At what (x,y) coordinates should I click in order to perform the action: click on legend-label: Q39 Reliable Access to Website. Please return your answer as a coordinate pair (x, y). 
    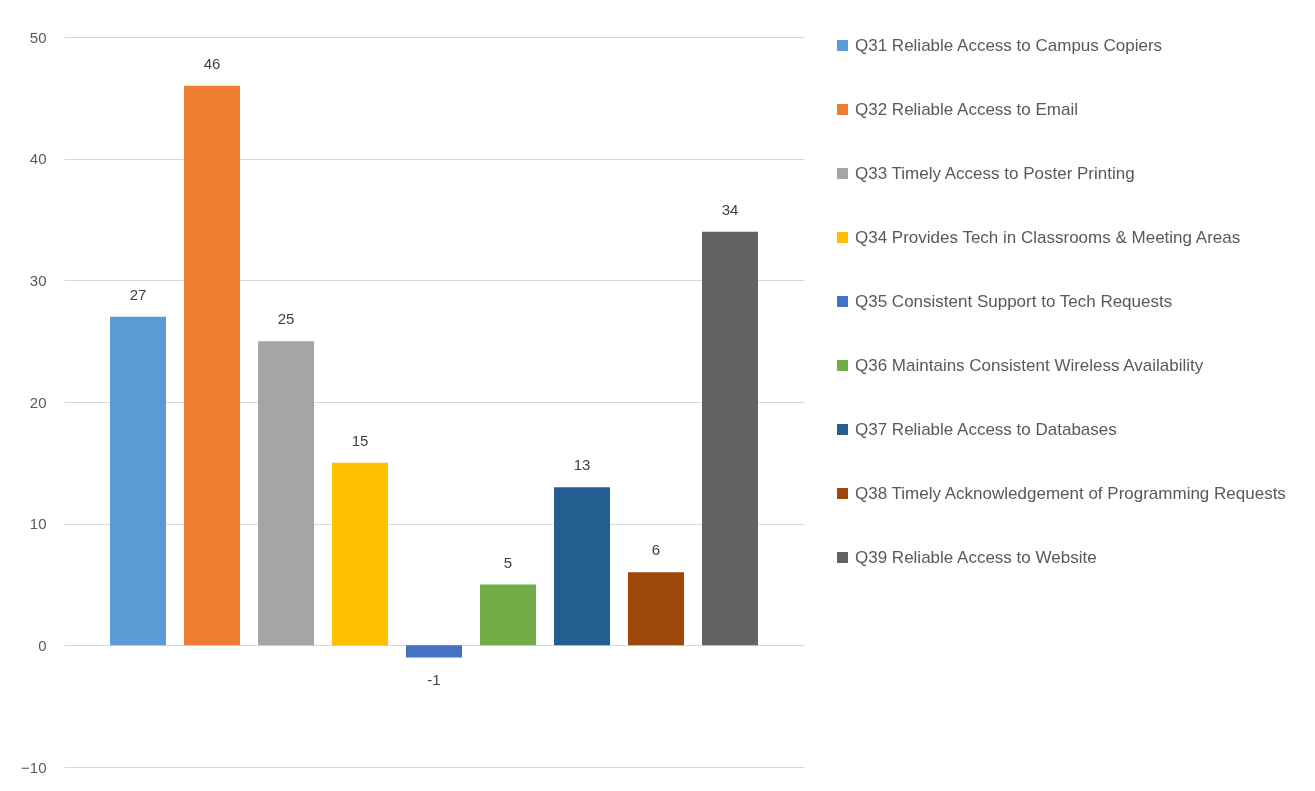
    Looking at the image, I should click on (976, 557).